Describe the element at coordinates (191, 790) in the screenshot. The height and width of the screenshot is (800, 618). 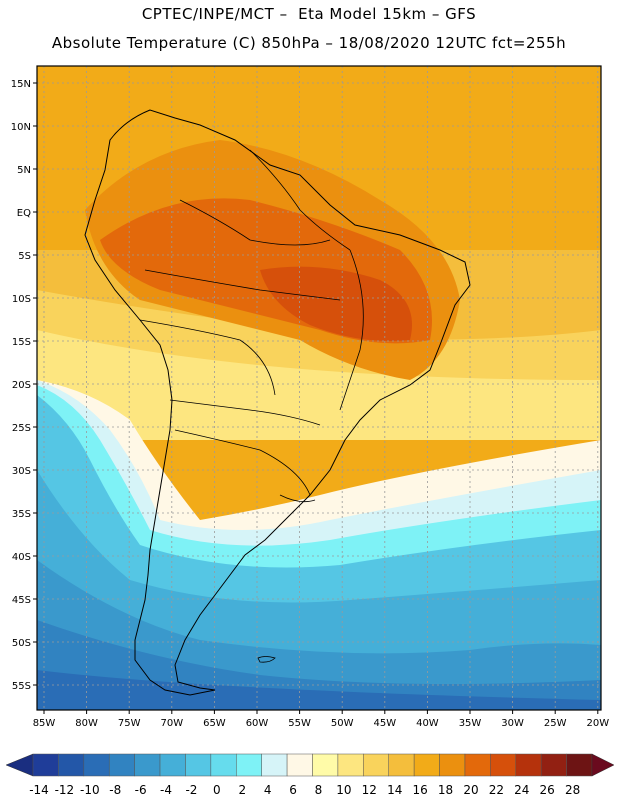
I see `legend-label: -2` at that location.